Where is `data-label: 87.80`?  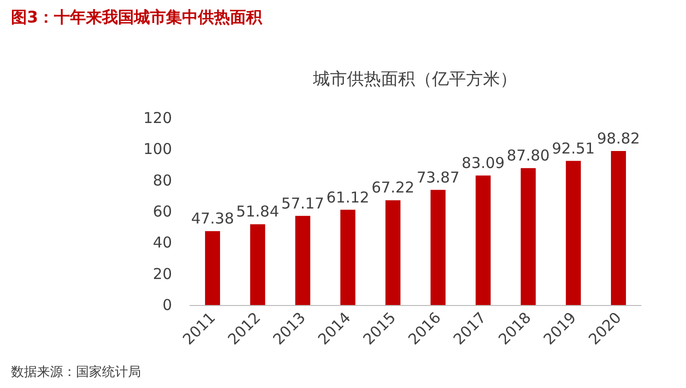
data-label: 87.80 is located at coordinates (528, 155).